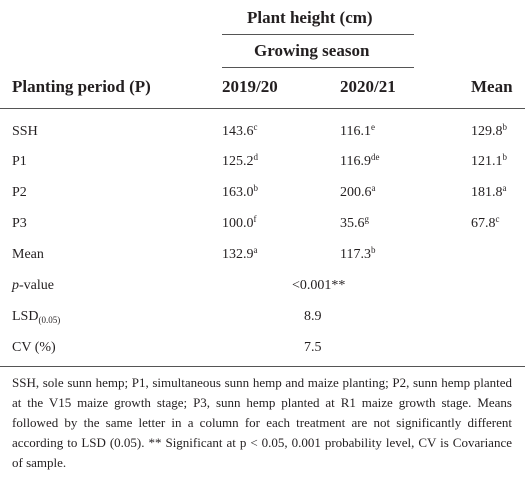 The width and height of the screenshot is (525, 477). Describe the element at coordinates (318, 67) in the screenshot. I see `subgroup-rule` at that location.